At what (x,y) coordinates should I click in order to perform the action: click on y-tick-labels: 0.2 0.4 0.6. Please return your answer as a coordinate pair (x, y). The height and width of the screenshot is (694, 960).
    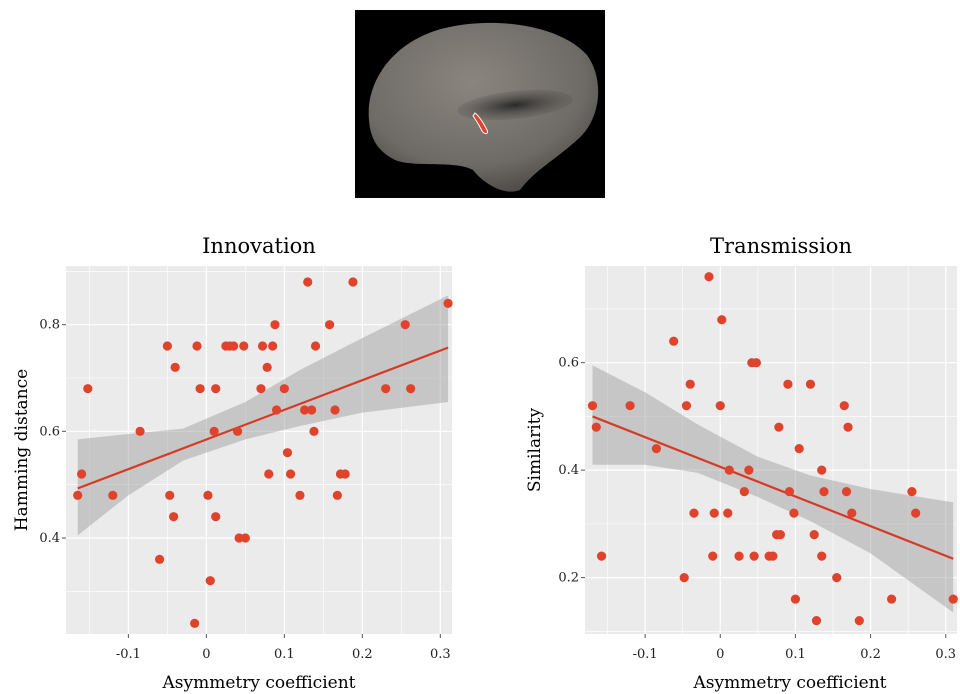
    Looking at the image, I should click on (571, 471).